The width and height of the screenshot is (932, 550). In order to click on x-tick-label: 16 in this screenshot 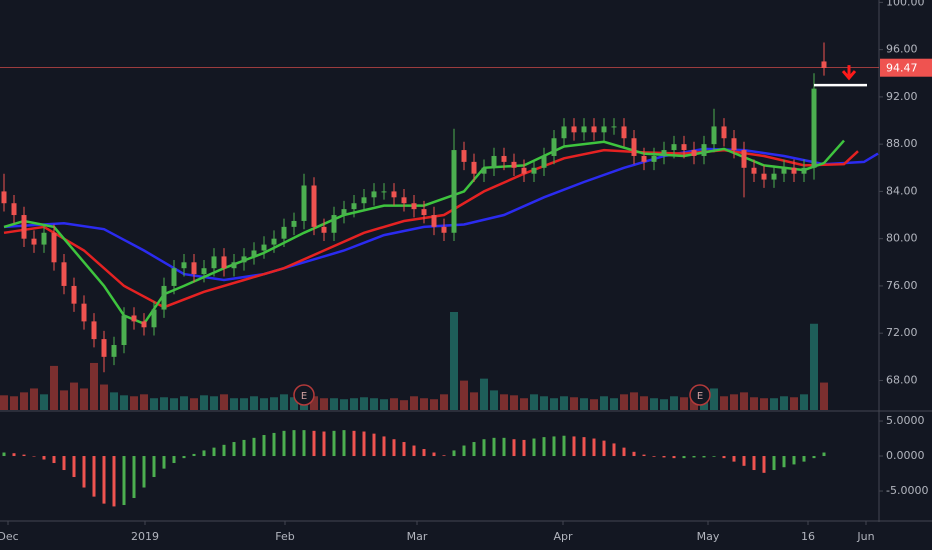, I will do `click(808, 536)`.